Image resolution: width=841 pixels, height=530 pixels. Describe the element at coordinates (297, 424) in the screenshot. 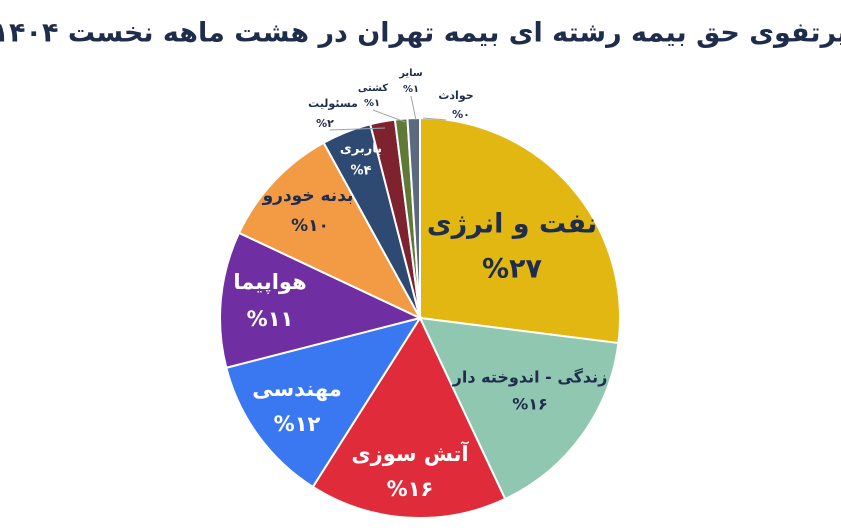

I see `value-label: %۱۲` at that location.